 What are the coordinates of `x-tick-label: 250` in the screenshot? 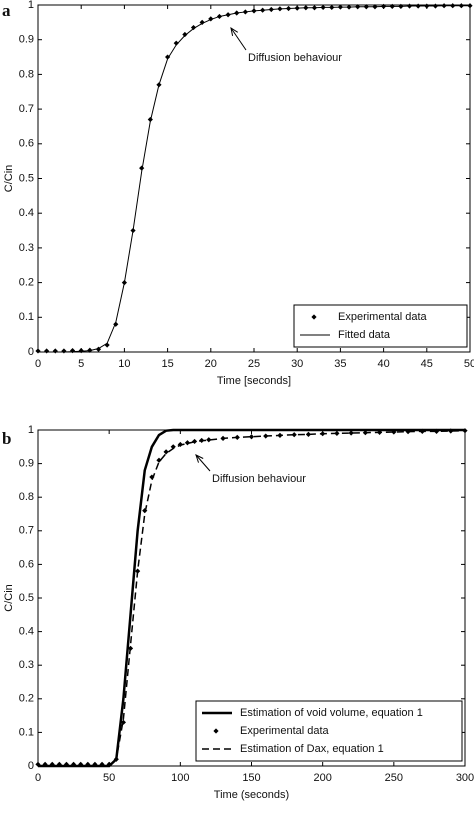 It's located at (394, 778).